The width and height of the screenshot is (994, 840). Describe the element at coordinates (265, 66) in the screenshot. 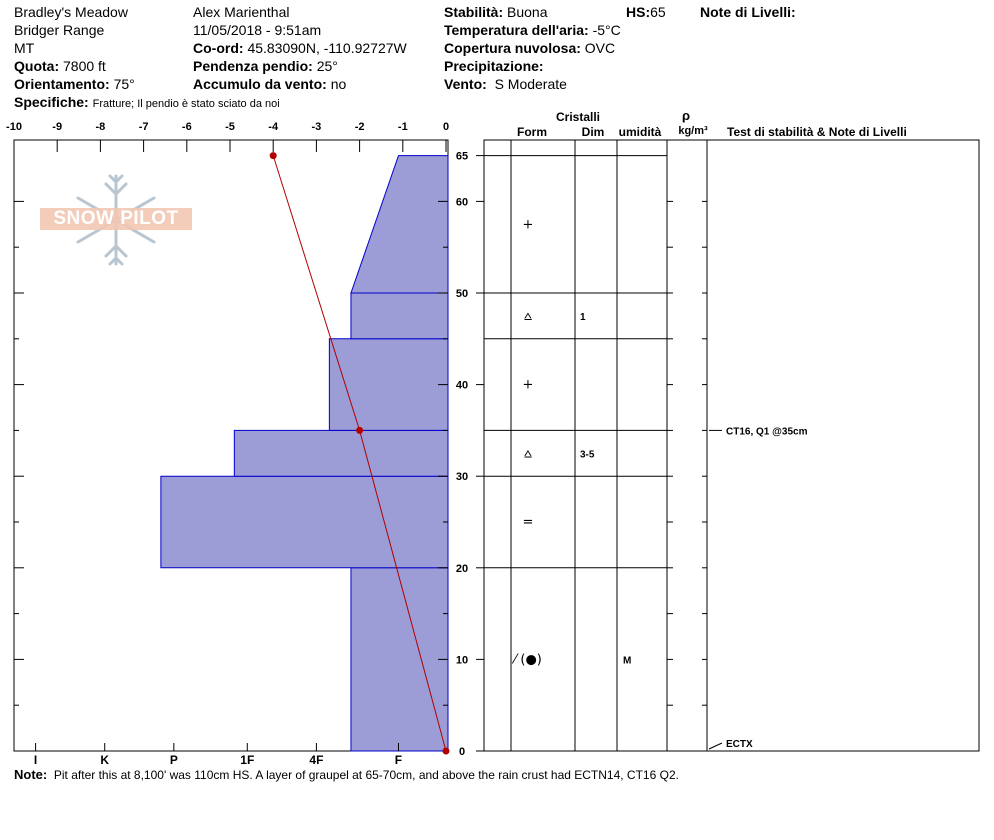

I see `slope-angle: Pendenza pendio: 25°` at that location.